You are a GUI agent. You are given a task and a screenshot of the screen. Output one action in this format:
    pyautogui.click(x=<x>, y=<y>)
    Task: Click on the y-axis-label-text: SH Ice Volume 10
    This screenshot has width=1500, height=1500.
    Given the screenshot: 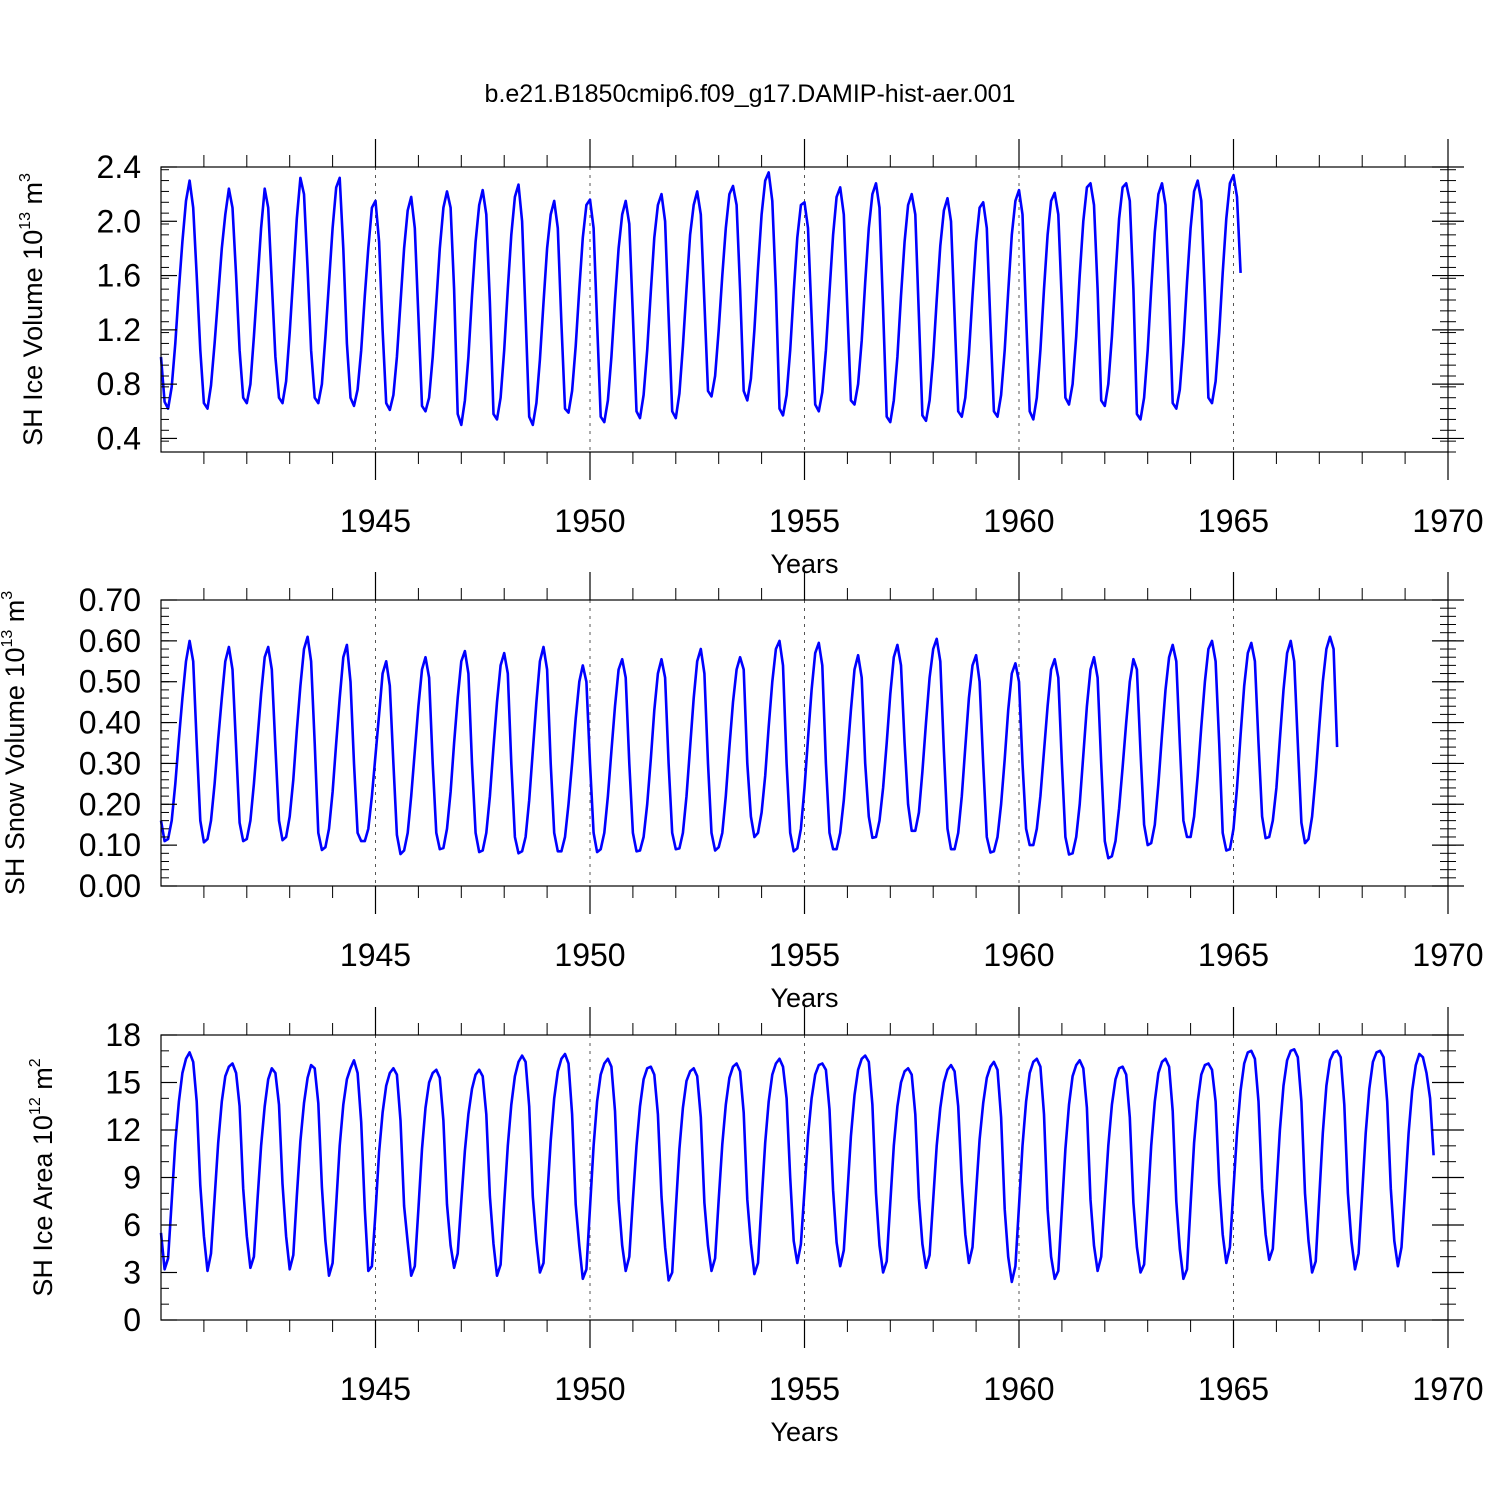 What is the action you would take?
    pyautogui.click(x=33, y=338)
    